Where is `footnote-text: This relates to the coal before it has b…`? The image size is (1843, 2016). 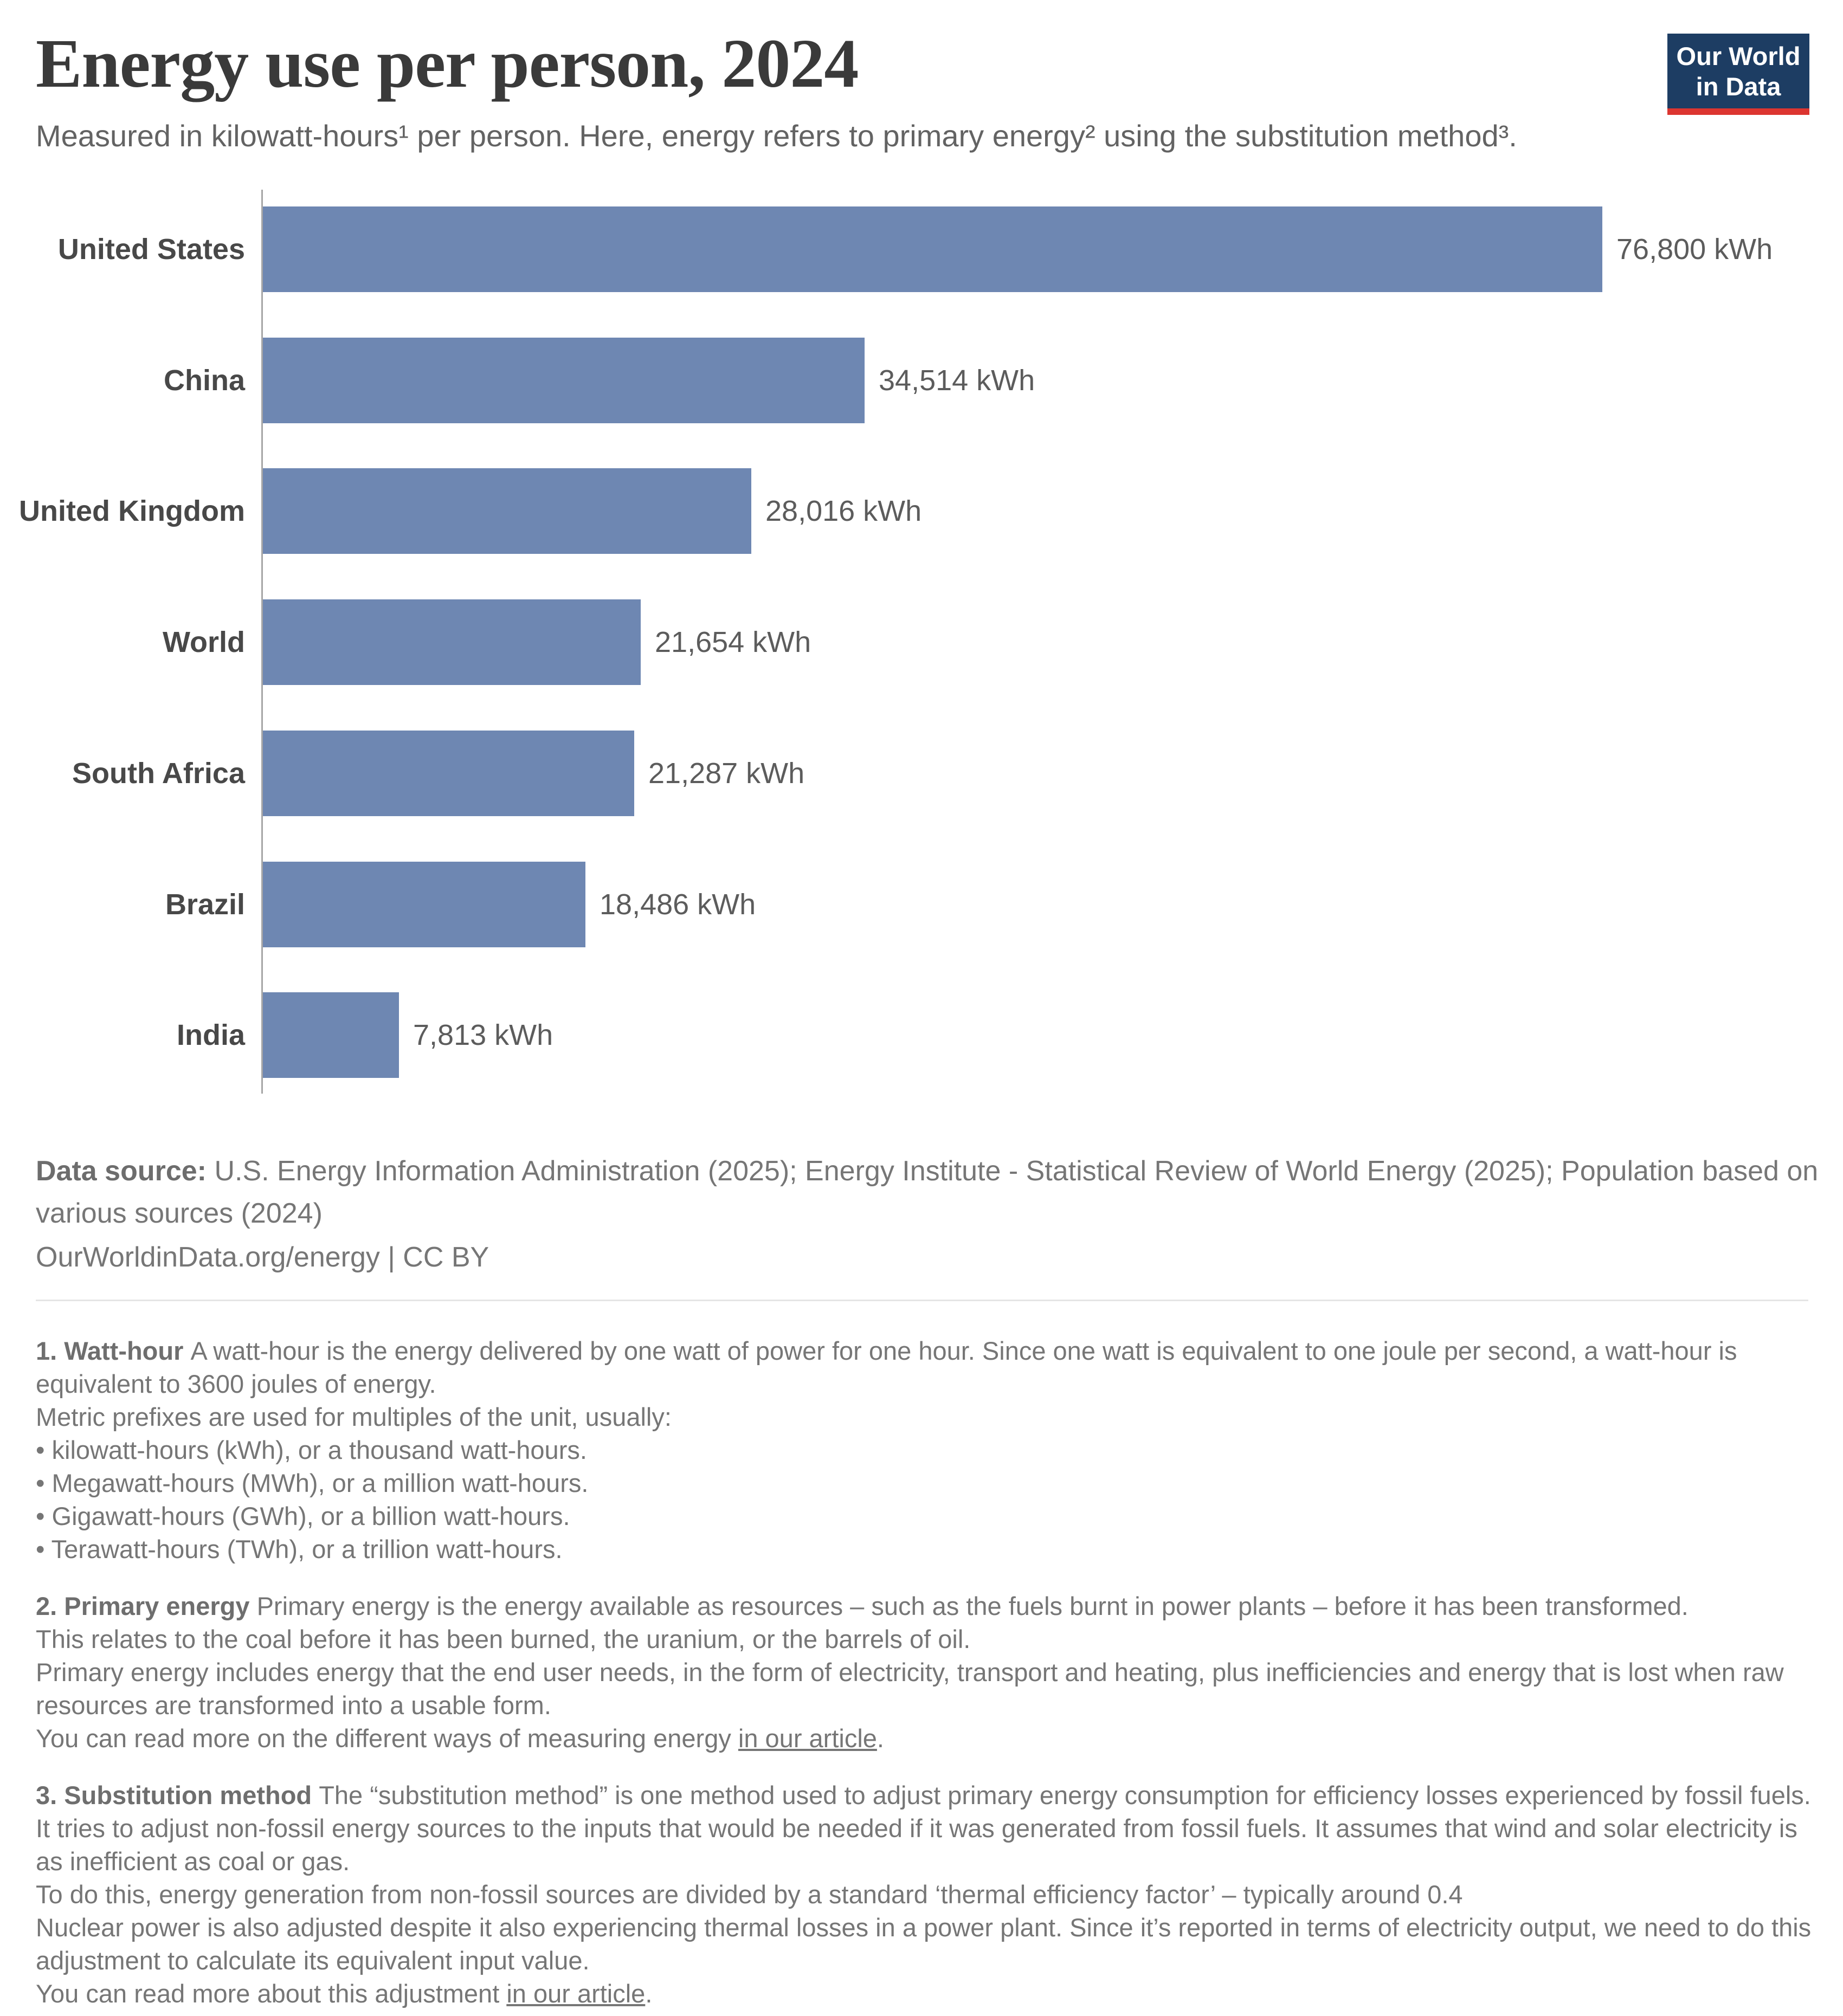 footnote-text: This relates to the coal before it has b… is located at coordinates (503, 1639).